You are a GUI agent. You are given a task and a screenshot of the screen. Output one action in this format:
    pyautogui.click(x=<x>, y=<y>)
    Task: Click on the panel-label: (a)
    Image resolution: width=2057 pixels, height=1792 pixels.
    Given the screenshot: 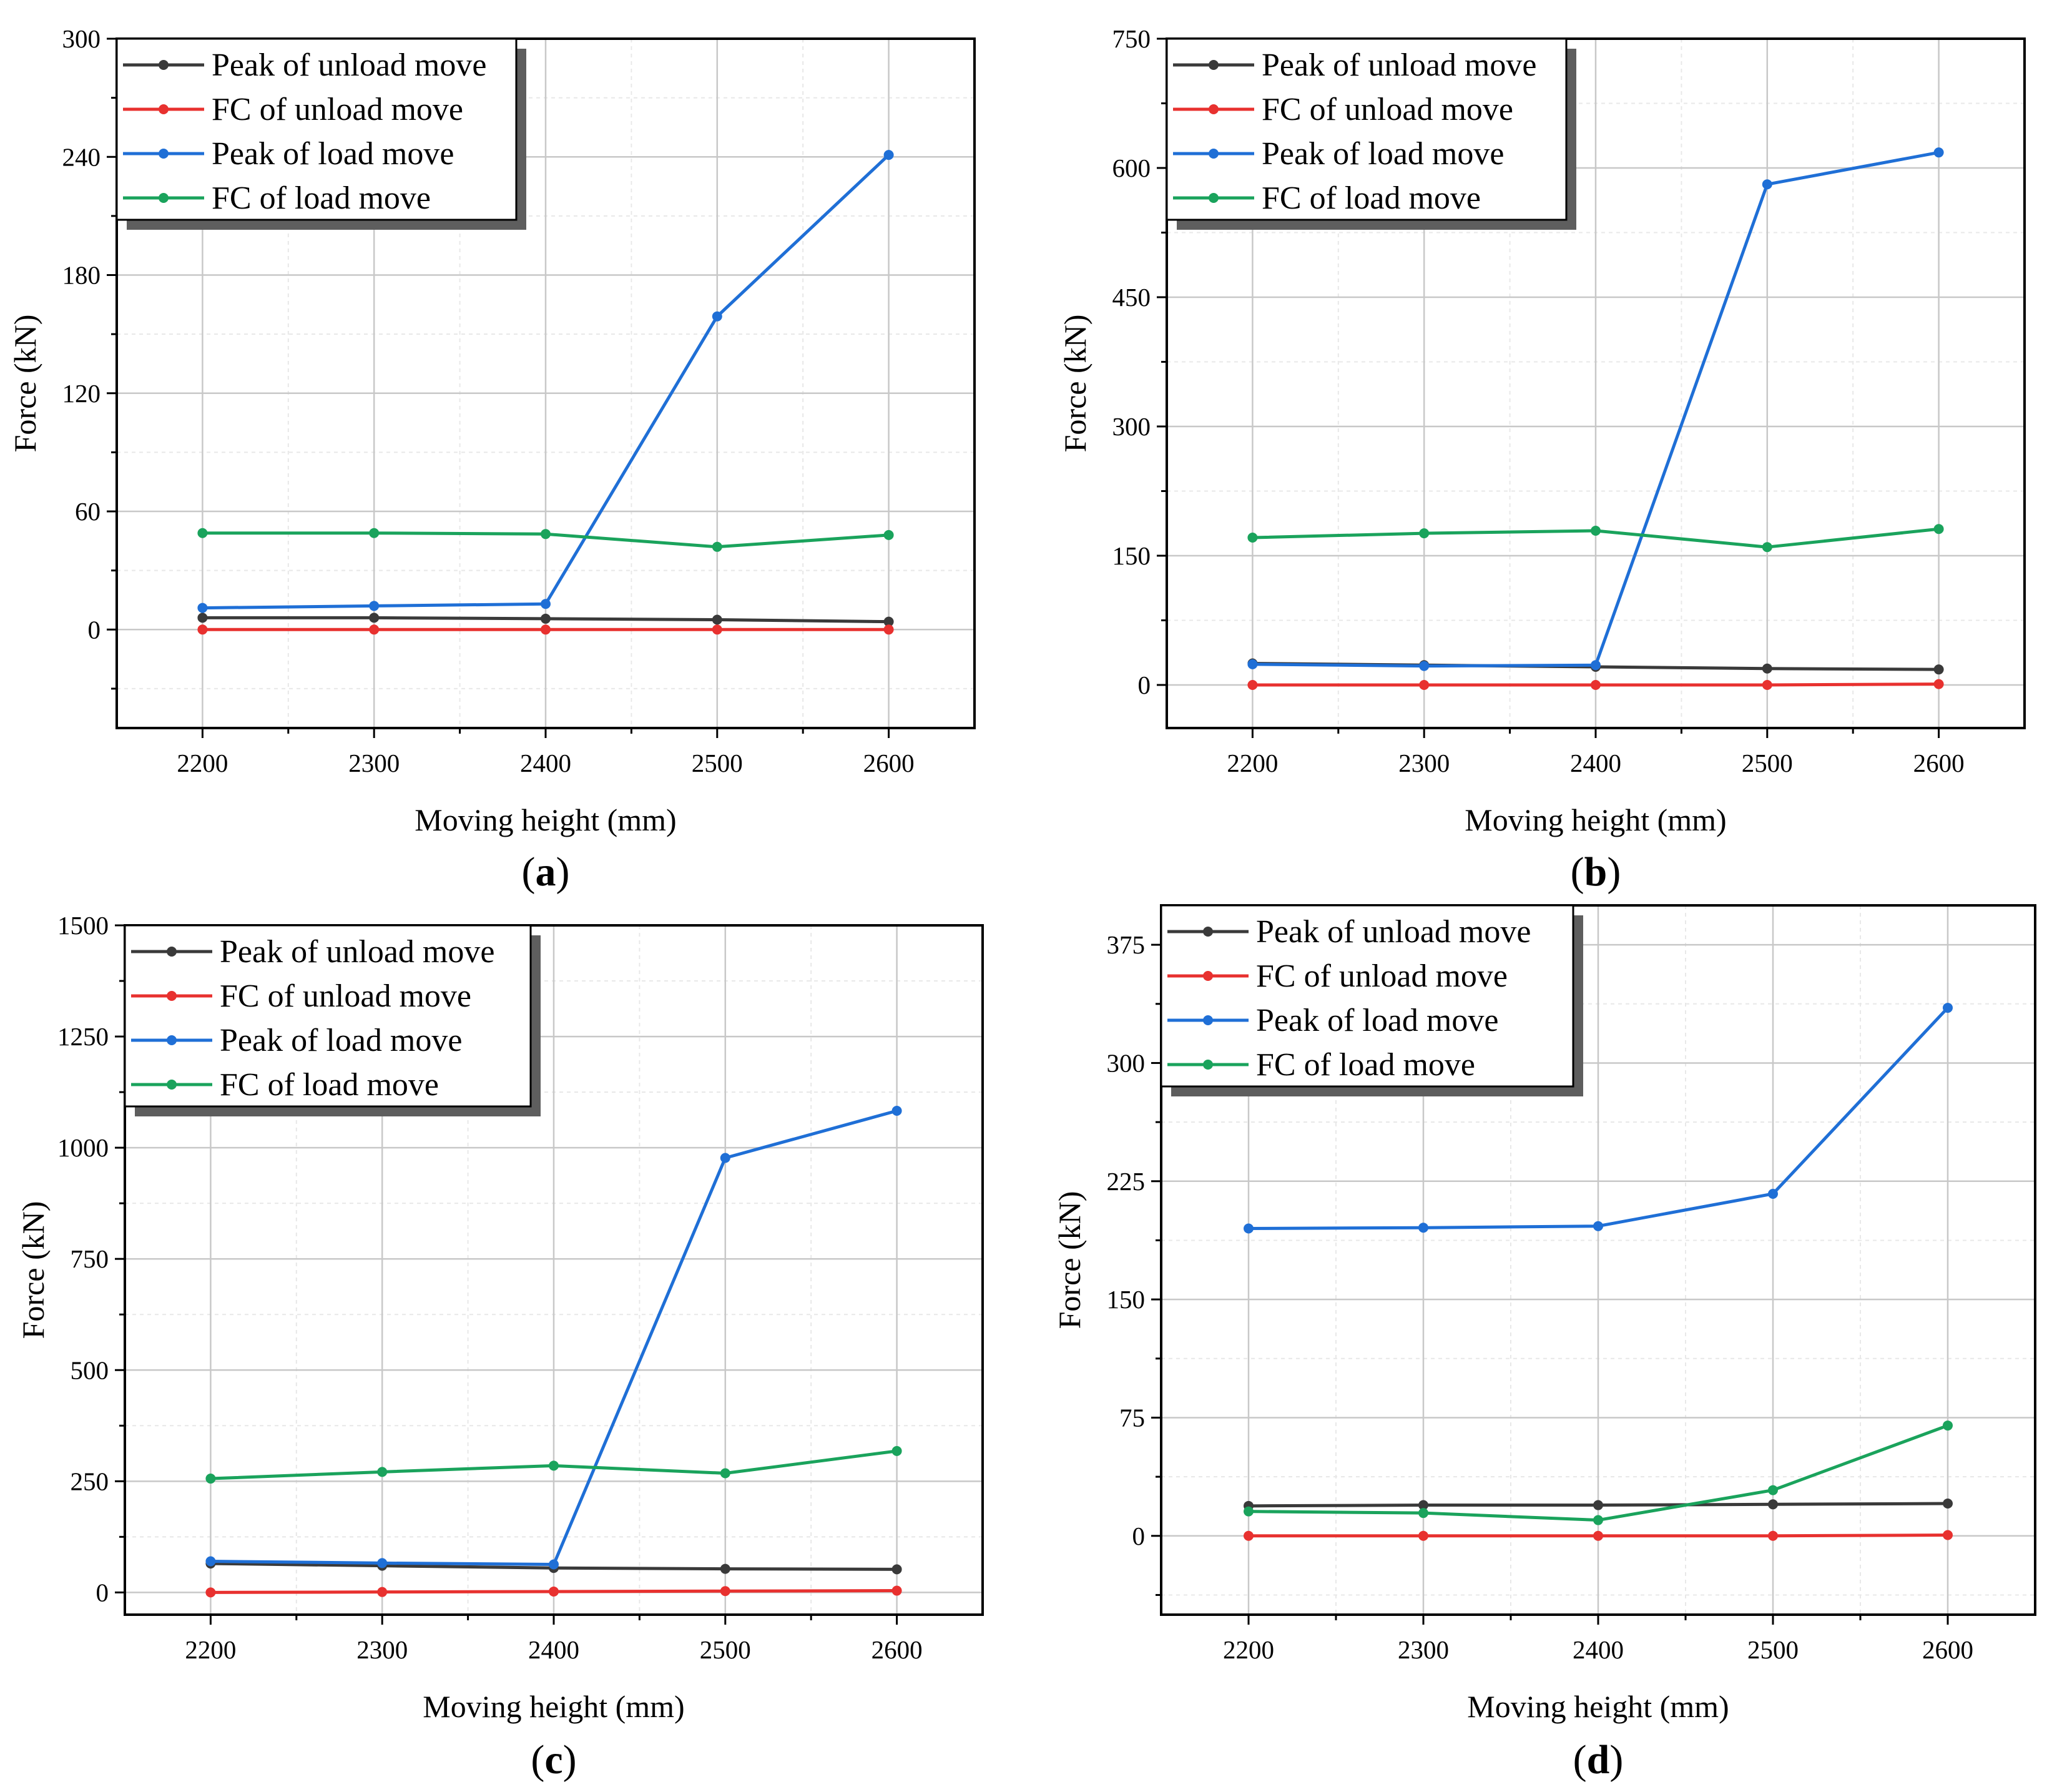 What is the action you would take?
    pyautogui.click(x=546, y=872)
    